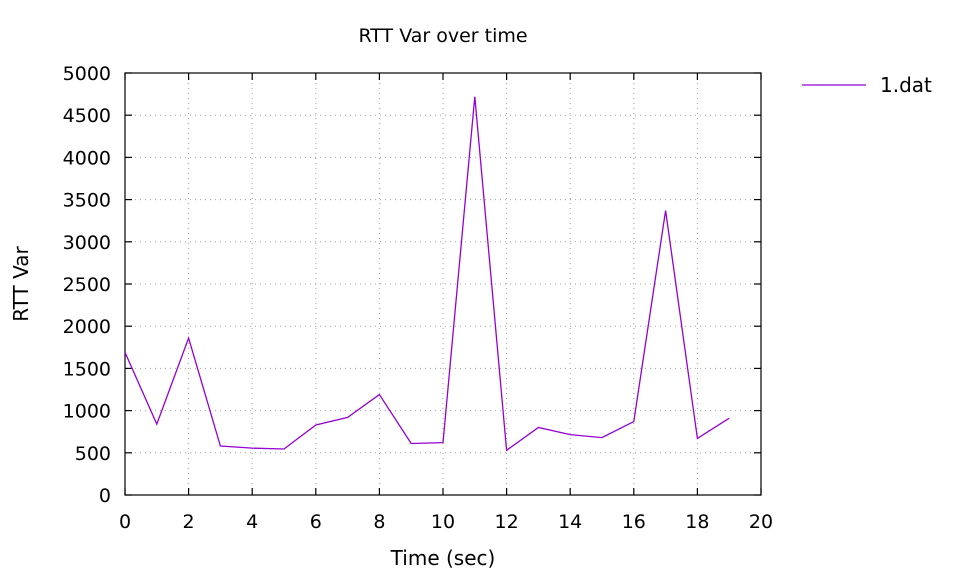 This screenshot has width=959, height=575. I want to click on x-tick-labels: 0 2 4 6 8 10 12 14 16 18 20, so click(446, 522).